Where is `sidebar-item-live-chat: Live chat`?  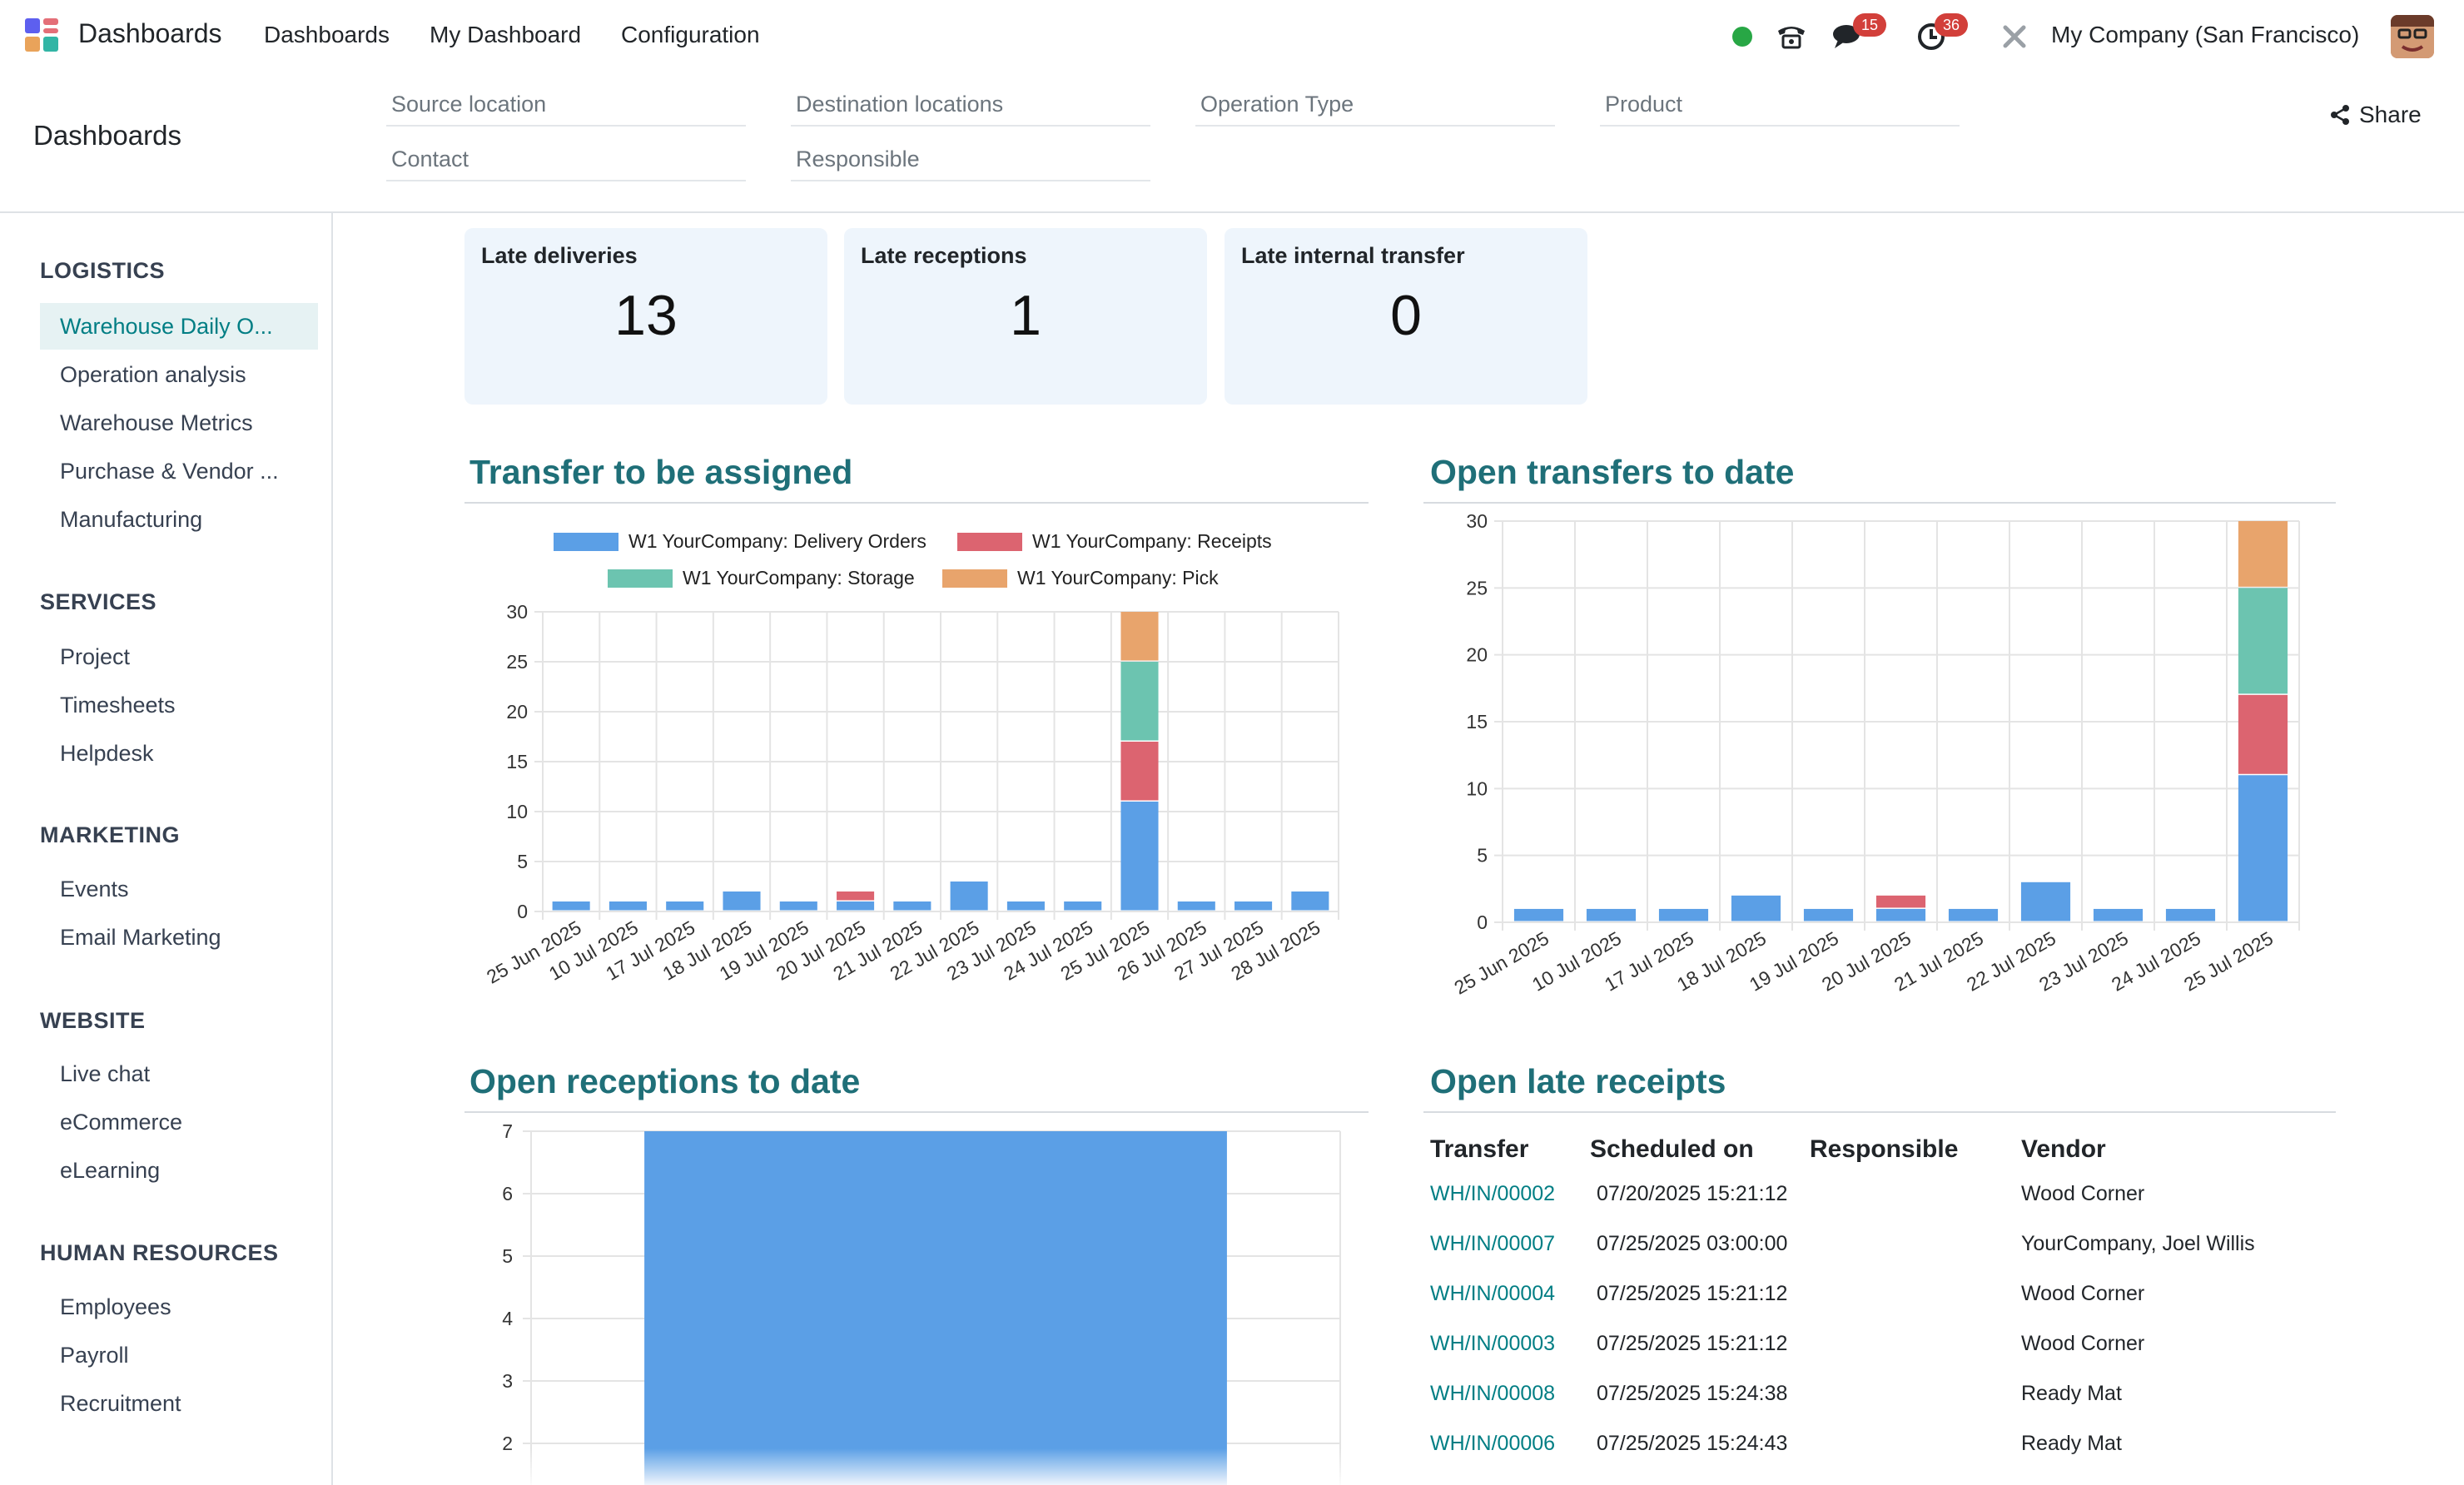
sidebar-item-live-chat: Live chat is located at coordinates (106, 1073).